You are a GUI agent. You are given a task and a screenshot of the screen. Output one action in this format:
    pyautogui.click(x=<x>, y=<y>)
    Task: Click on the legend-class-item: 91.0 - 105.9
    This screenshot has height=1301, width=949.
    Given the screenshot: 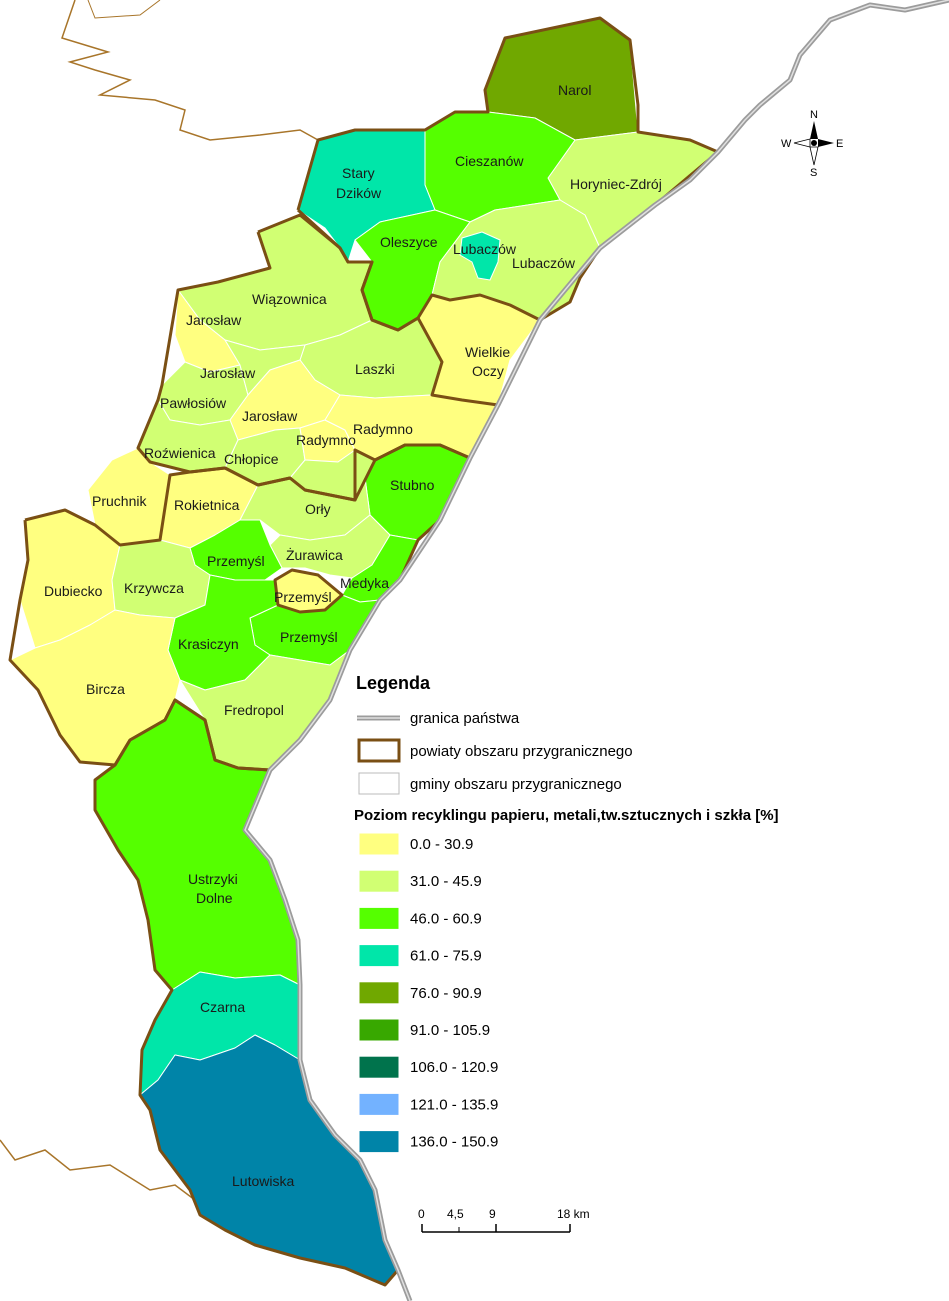 What is the action you would take?
    pyautogui.click(x=424, y=1030)
    